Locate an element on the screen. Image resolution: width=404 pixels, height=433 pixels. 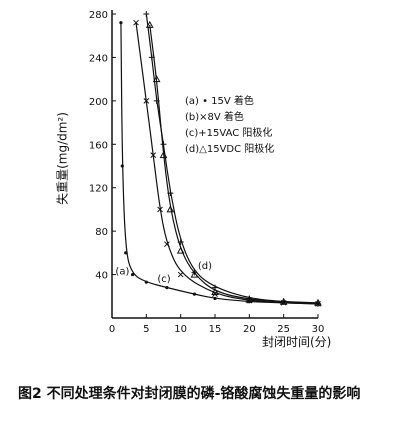
legend-entry: (c)+15VAC 阳极化 is located at coordinates (228, 132).